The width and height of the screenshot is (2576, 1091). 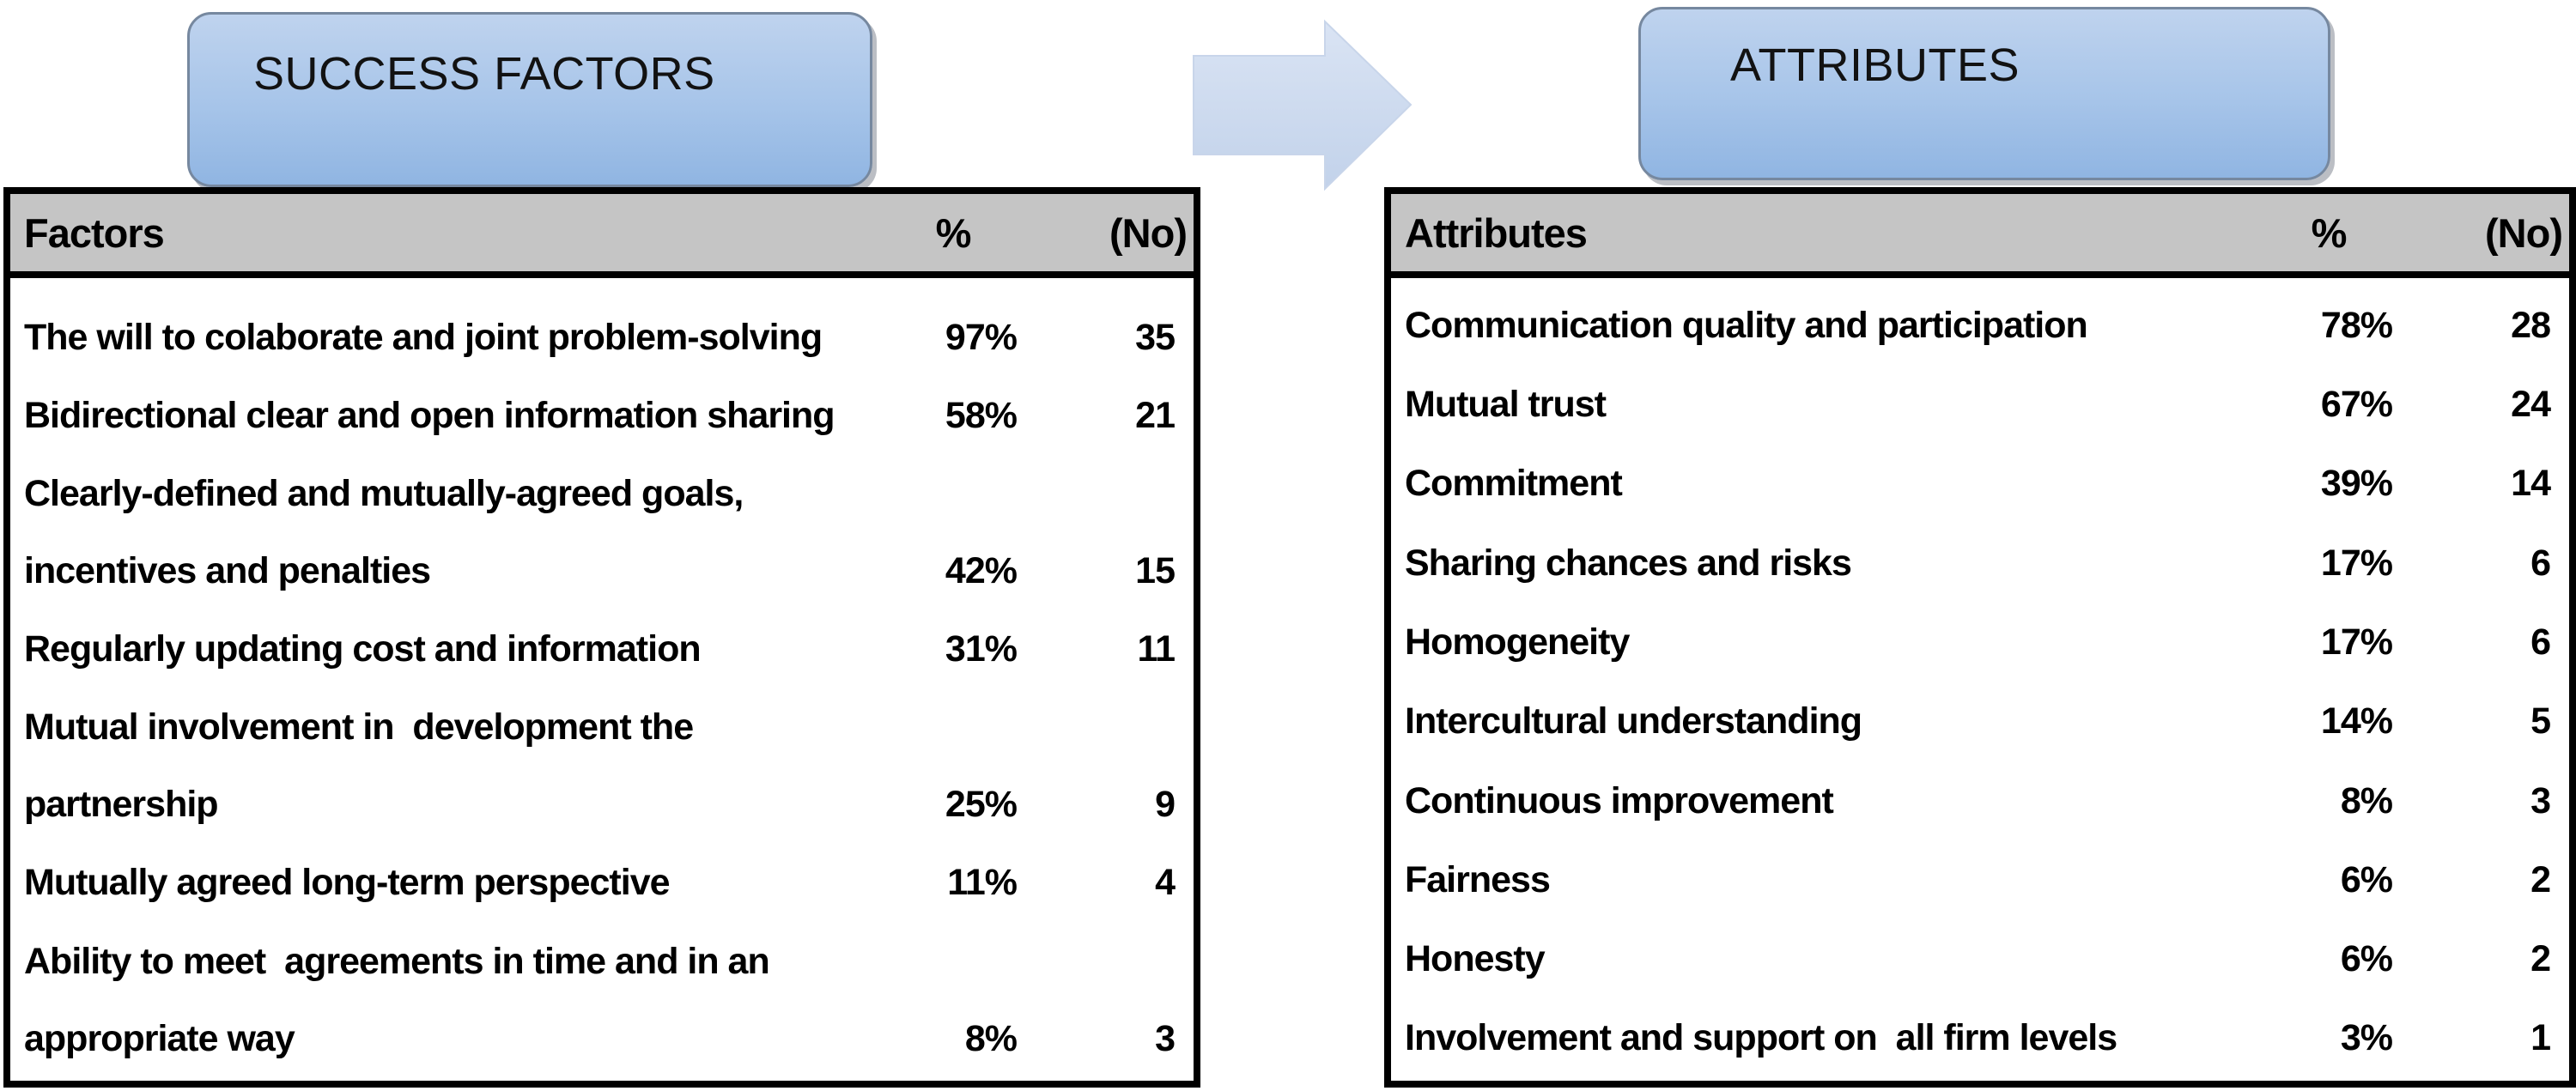 I want to click on row-percent: 58%, so click(x=981, y=415).